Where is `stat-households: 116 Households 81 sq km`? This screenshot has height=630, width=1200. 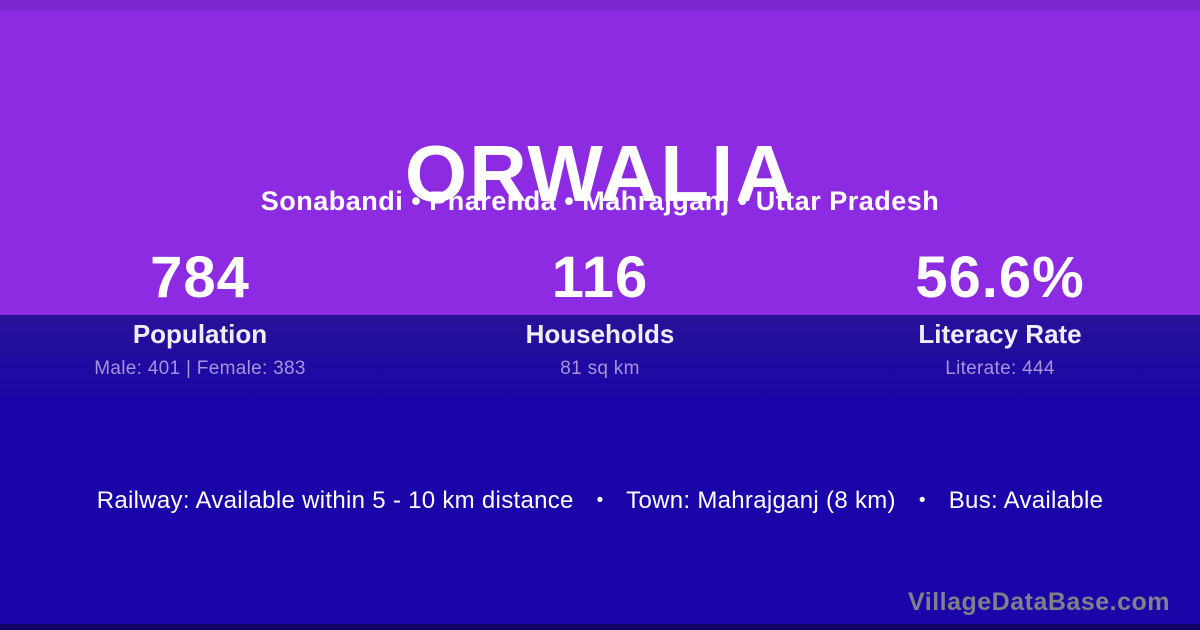 stat-households: 116 Households 81 sq km is located at coordinates (600, 310).